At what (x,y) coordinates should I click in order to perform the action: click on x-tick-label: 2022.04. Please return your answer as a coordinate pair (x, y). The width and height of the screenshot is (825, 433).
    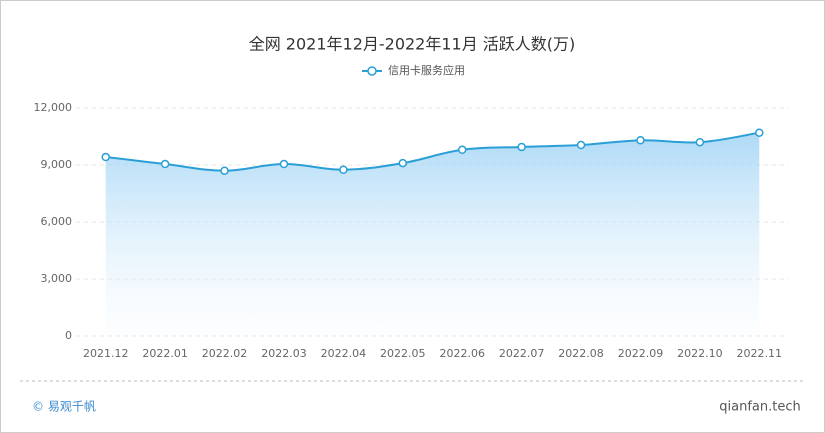
    Looking at the image, I should click on (344, 353).